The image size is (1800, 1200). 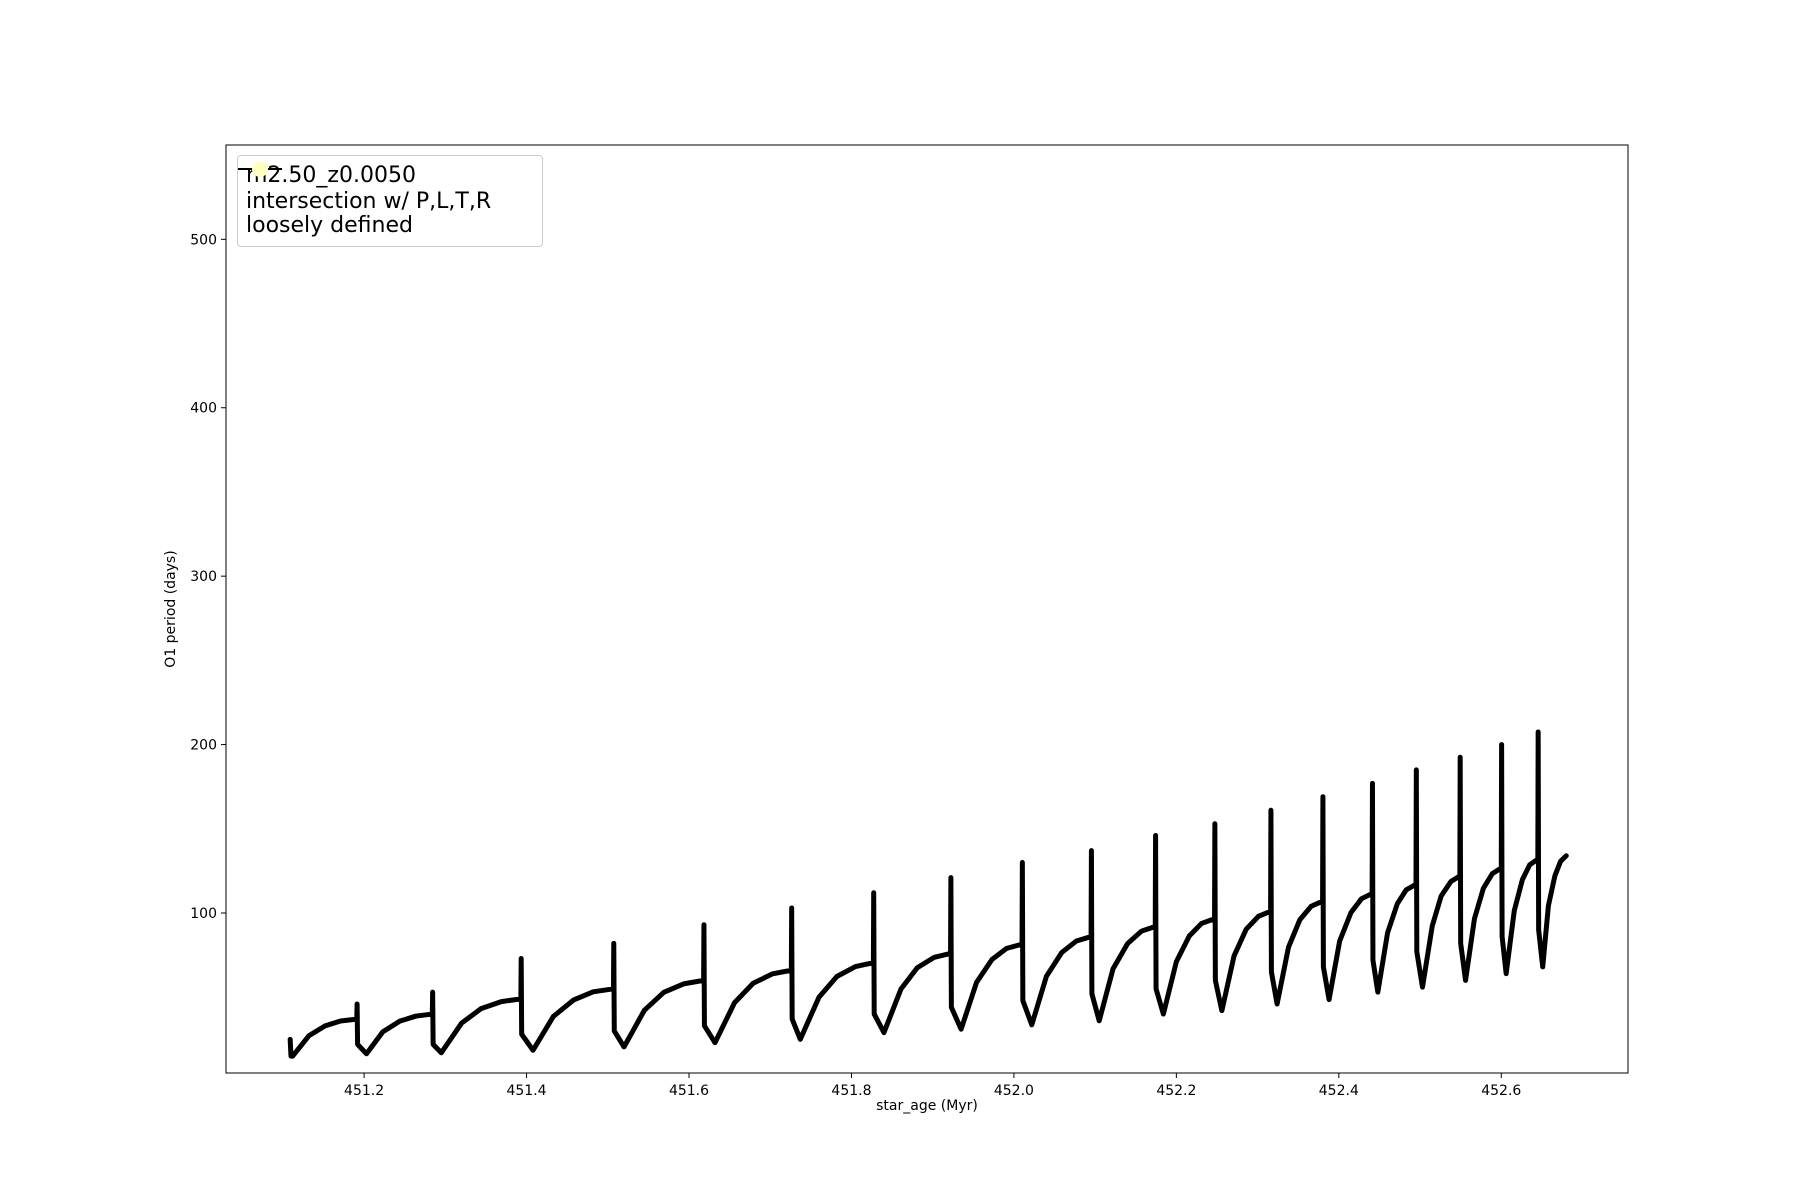 What do you see at coordinates (689, 1091) in the screenshot?
I see `x-tick-label: 451.6` at bounding box center [689, 1091].